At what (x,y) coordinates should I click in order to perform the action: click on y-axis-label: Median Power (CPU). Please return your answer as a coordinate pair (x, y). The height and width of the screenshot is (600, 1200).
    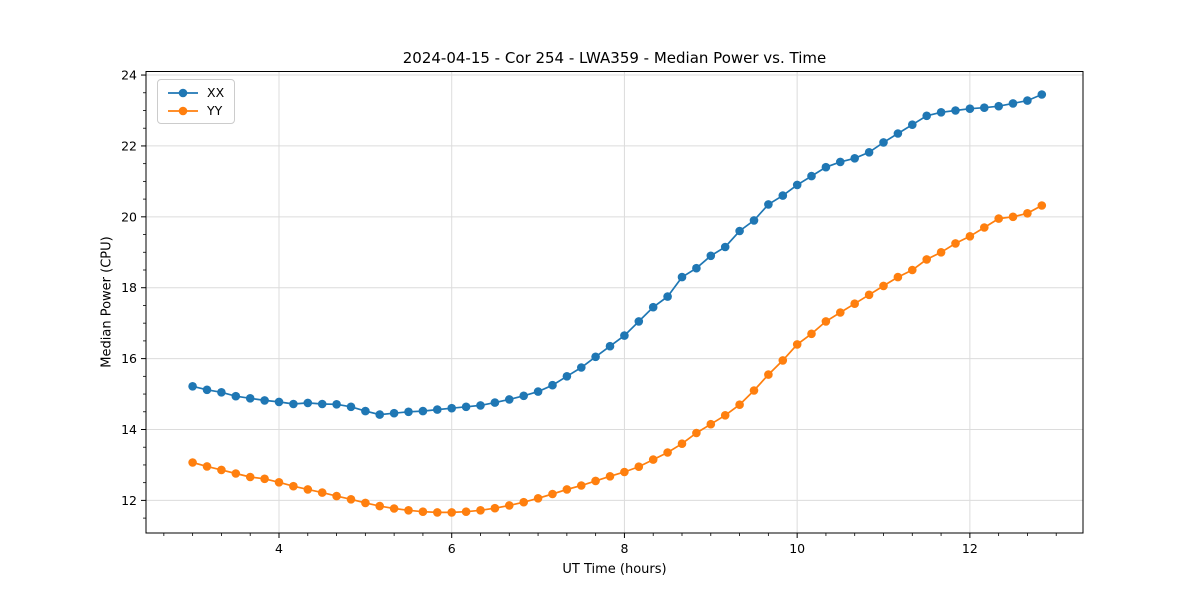
    Looking at the image, I should click on (107, 302).